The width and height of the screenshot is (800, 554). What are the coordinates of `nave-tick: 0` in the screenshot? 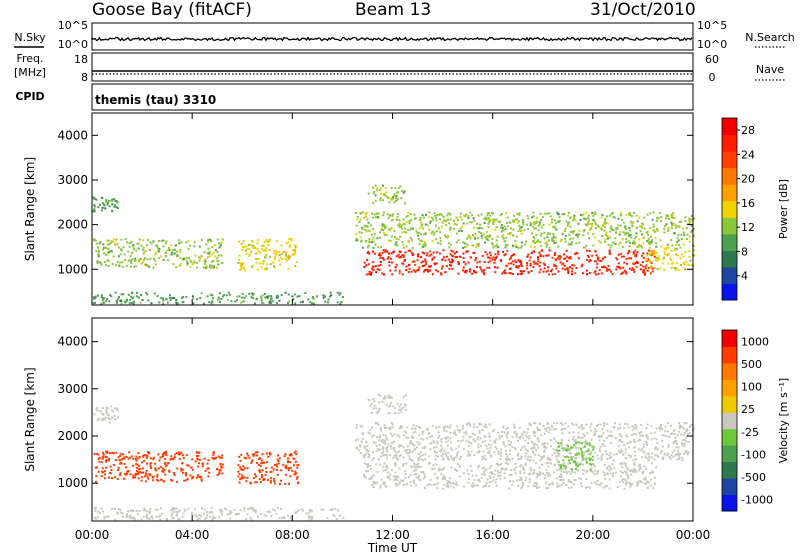 It's located at (712, 77).